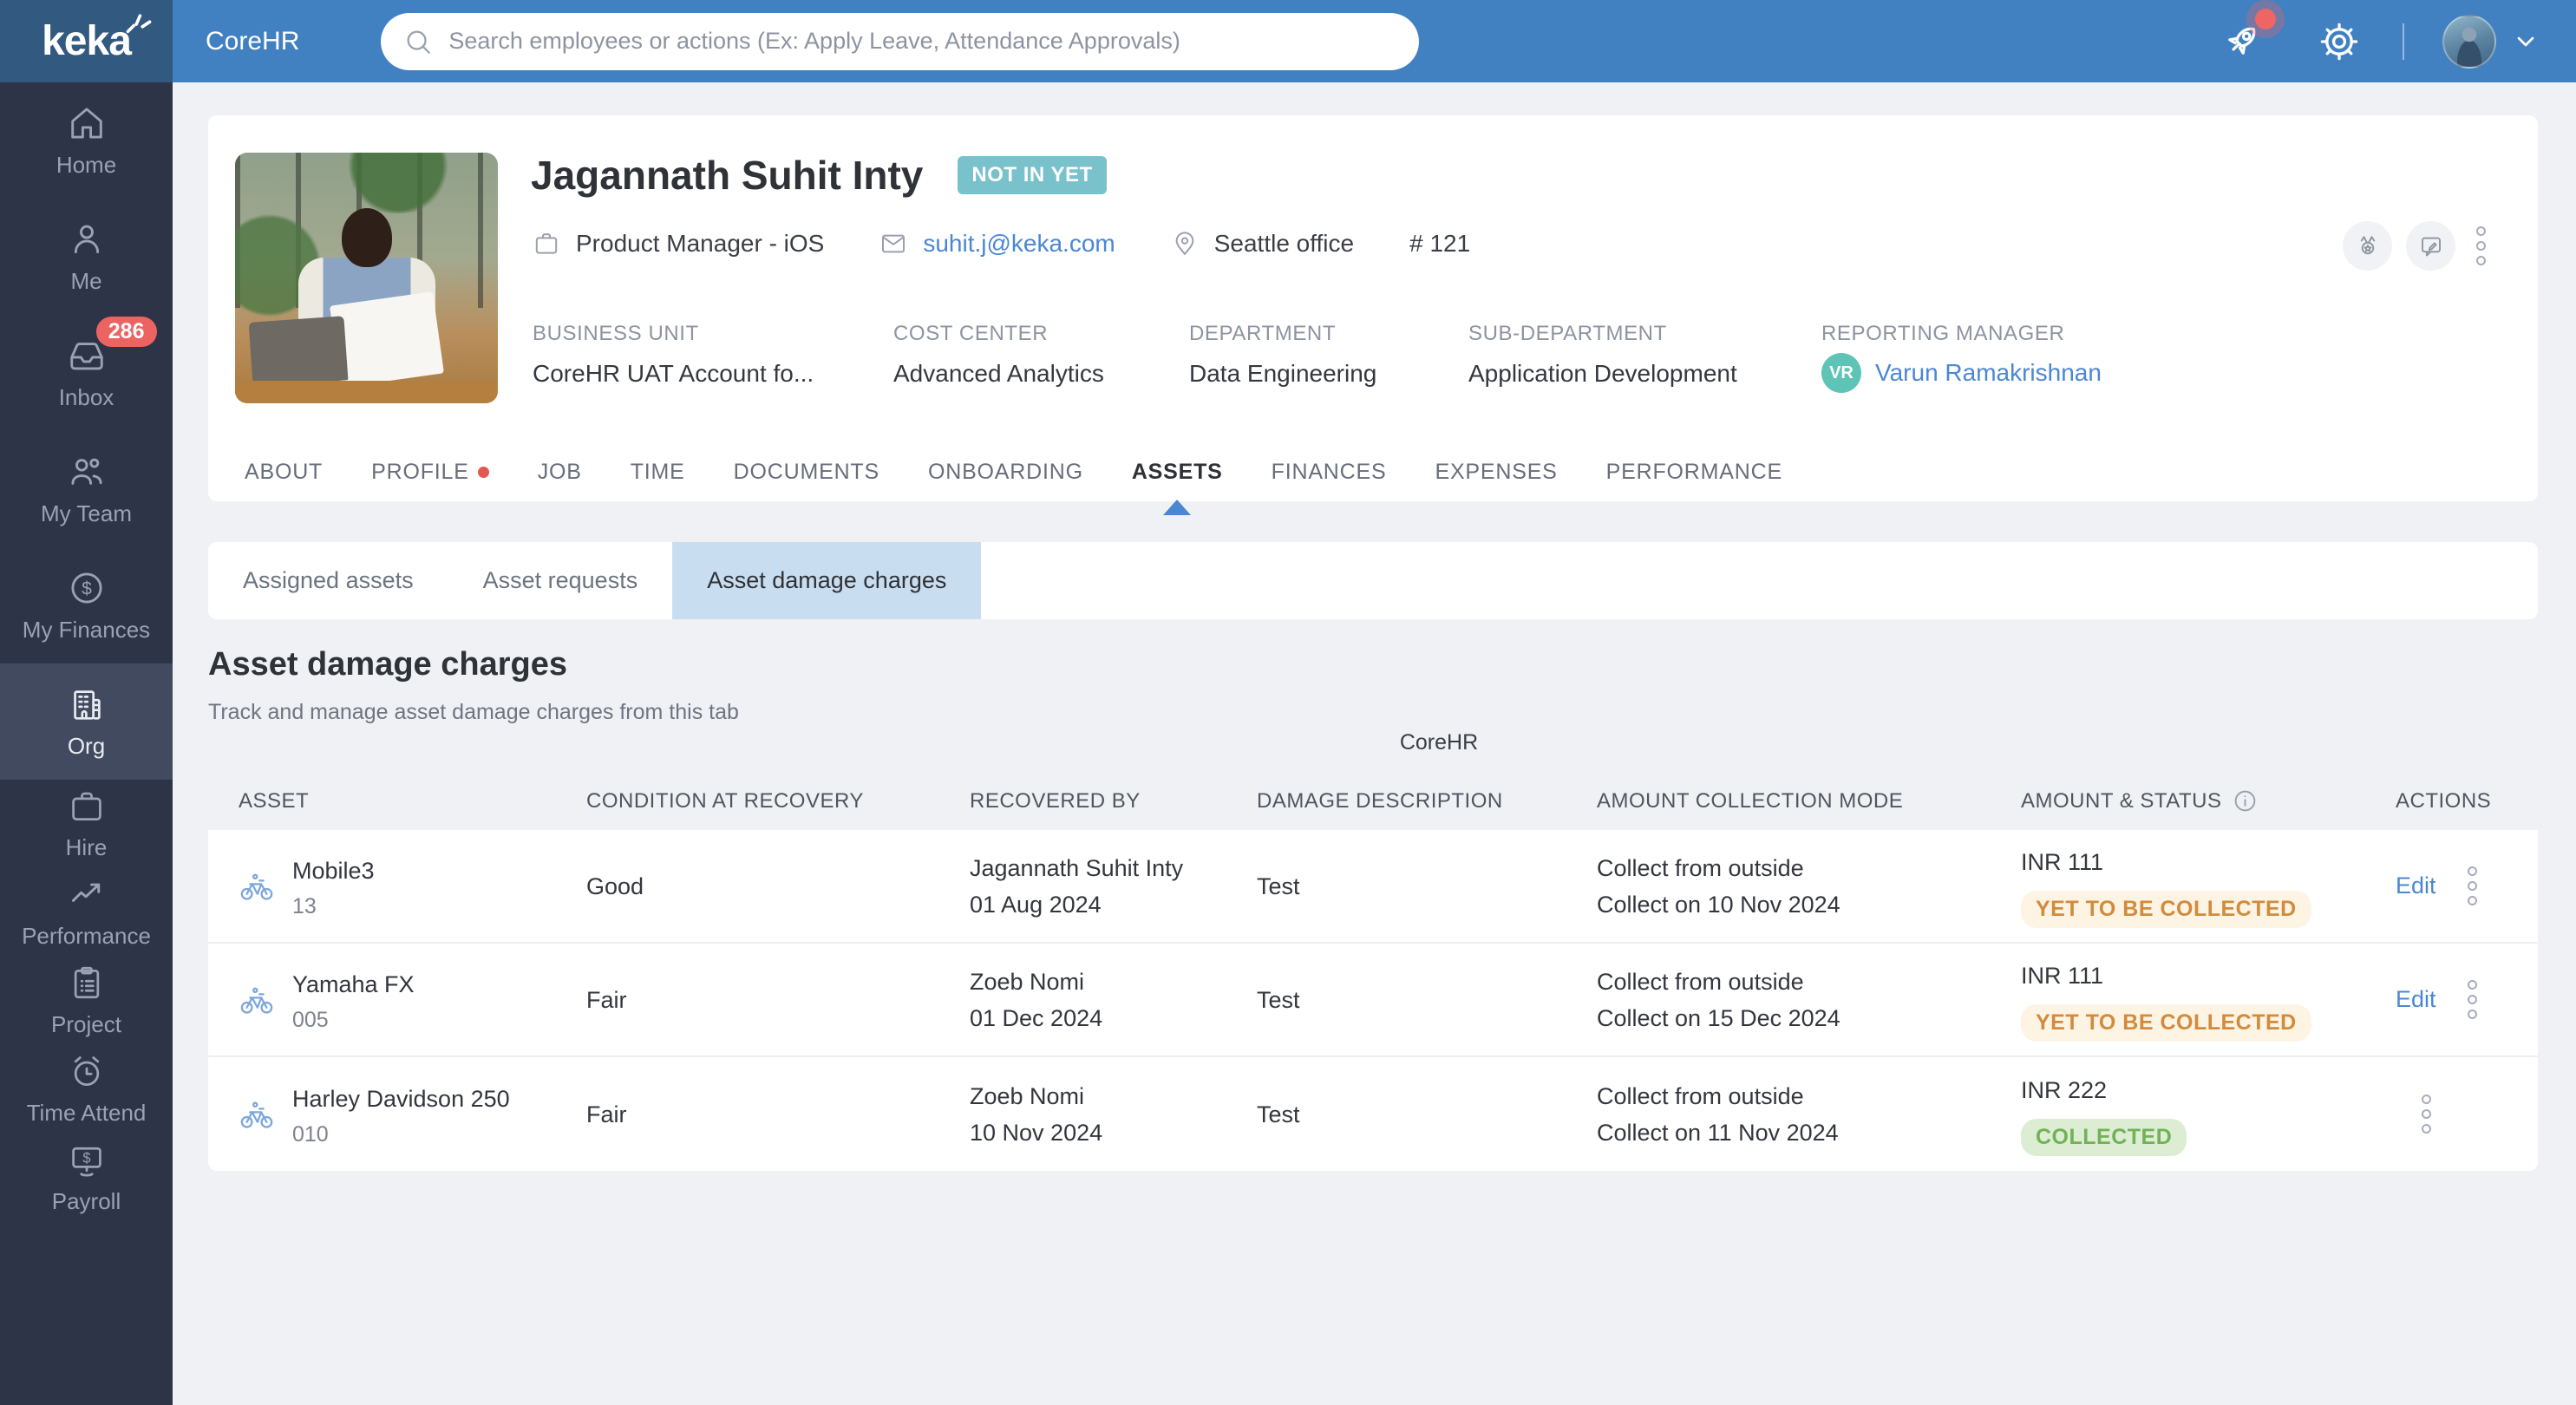 The image size is (2576, 1405). Describe the element at coordinates (86, 1089) in the screenshot. I see `sidebar-item-time-attend: Time Attend` at that location.